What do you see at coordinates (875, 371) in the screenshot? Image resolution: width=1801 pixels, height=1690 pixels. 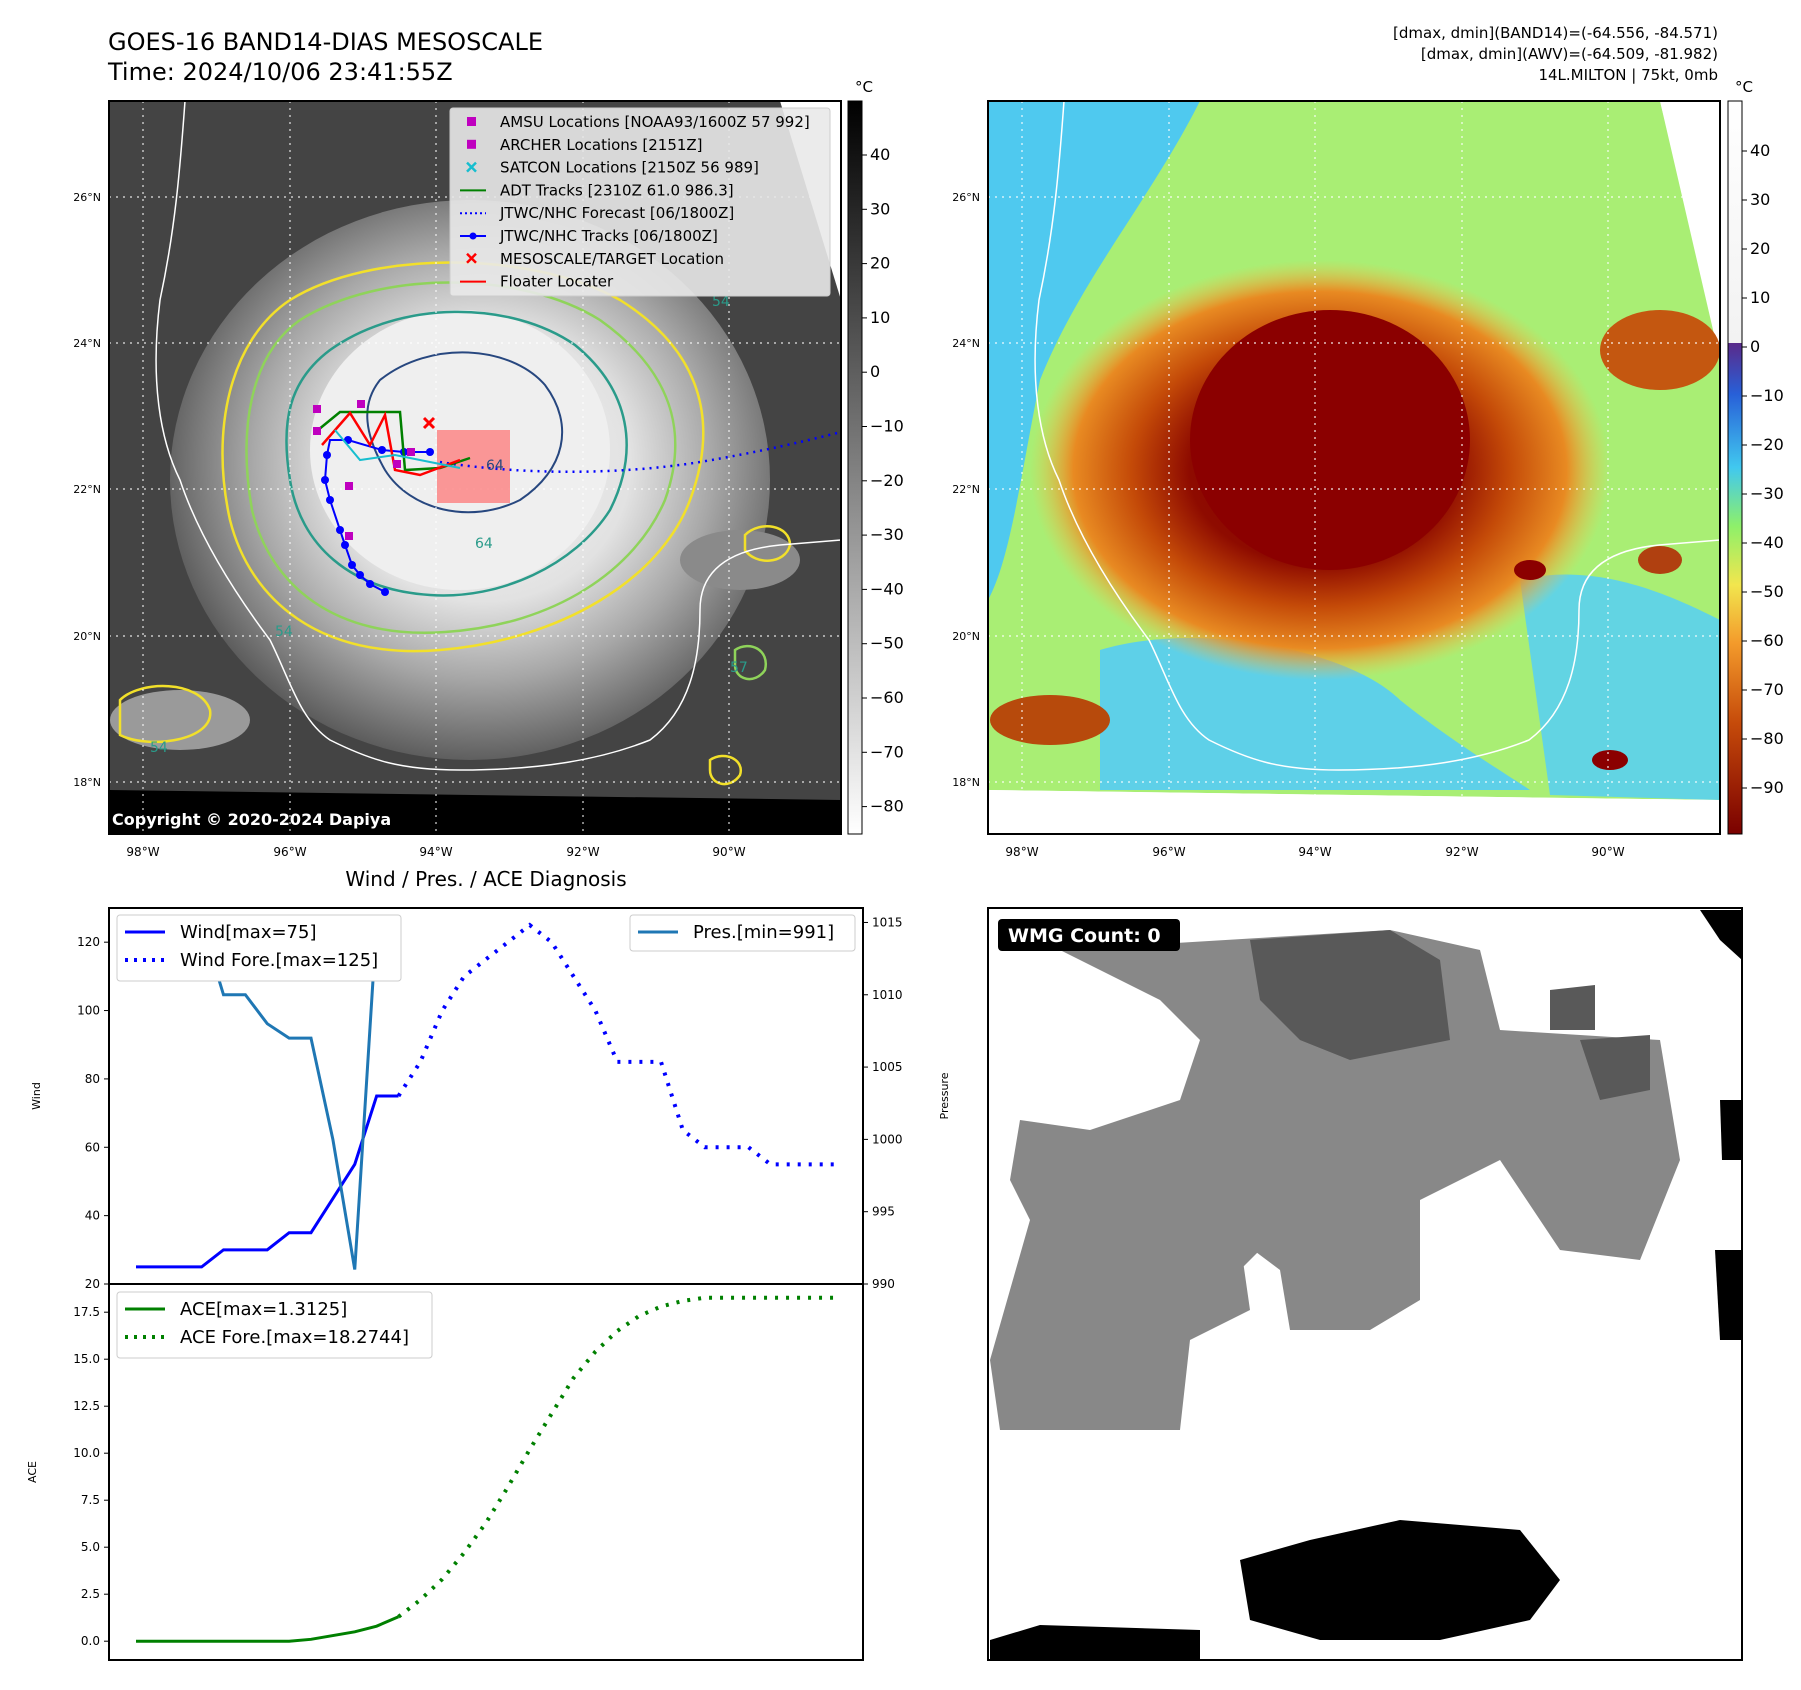 I see `colorbar-tick: 0` at bounding box center [875, 371].